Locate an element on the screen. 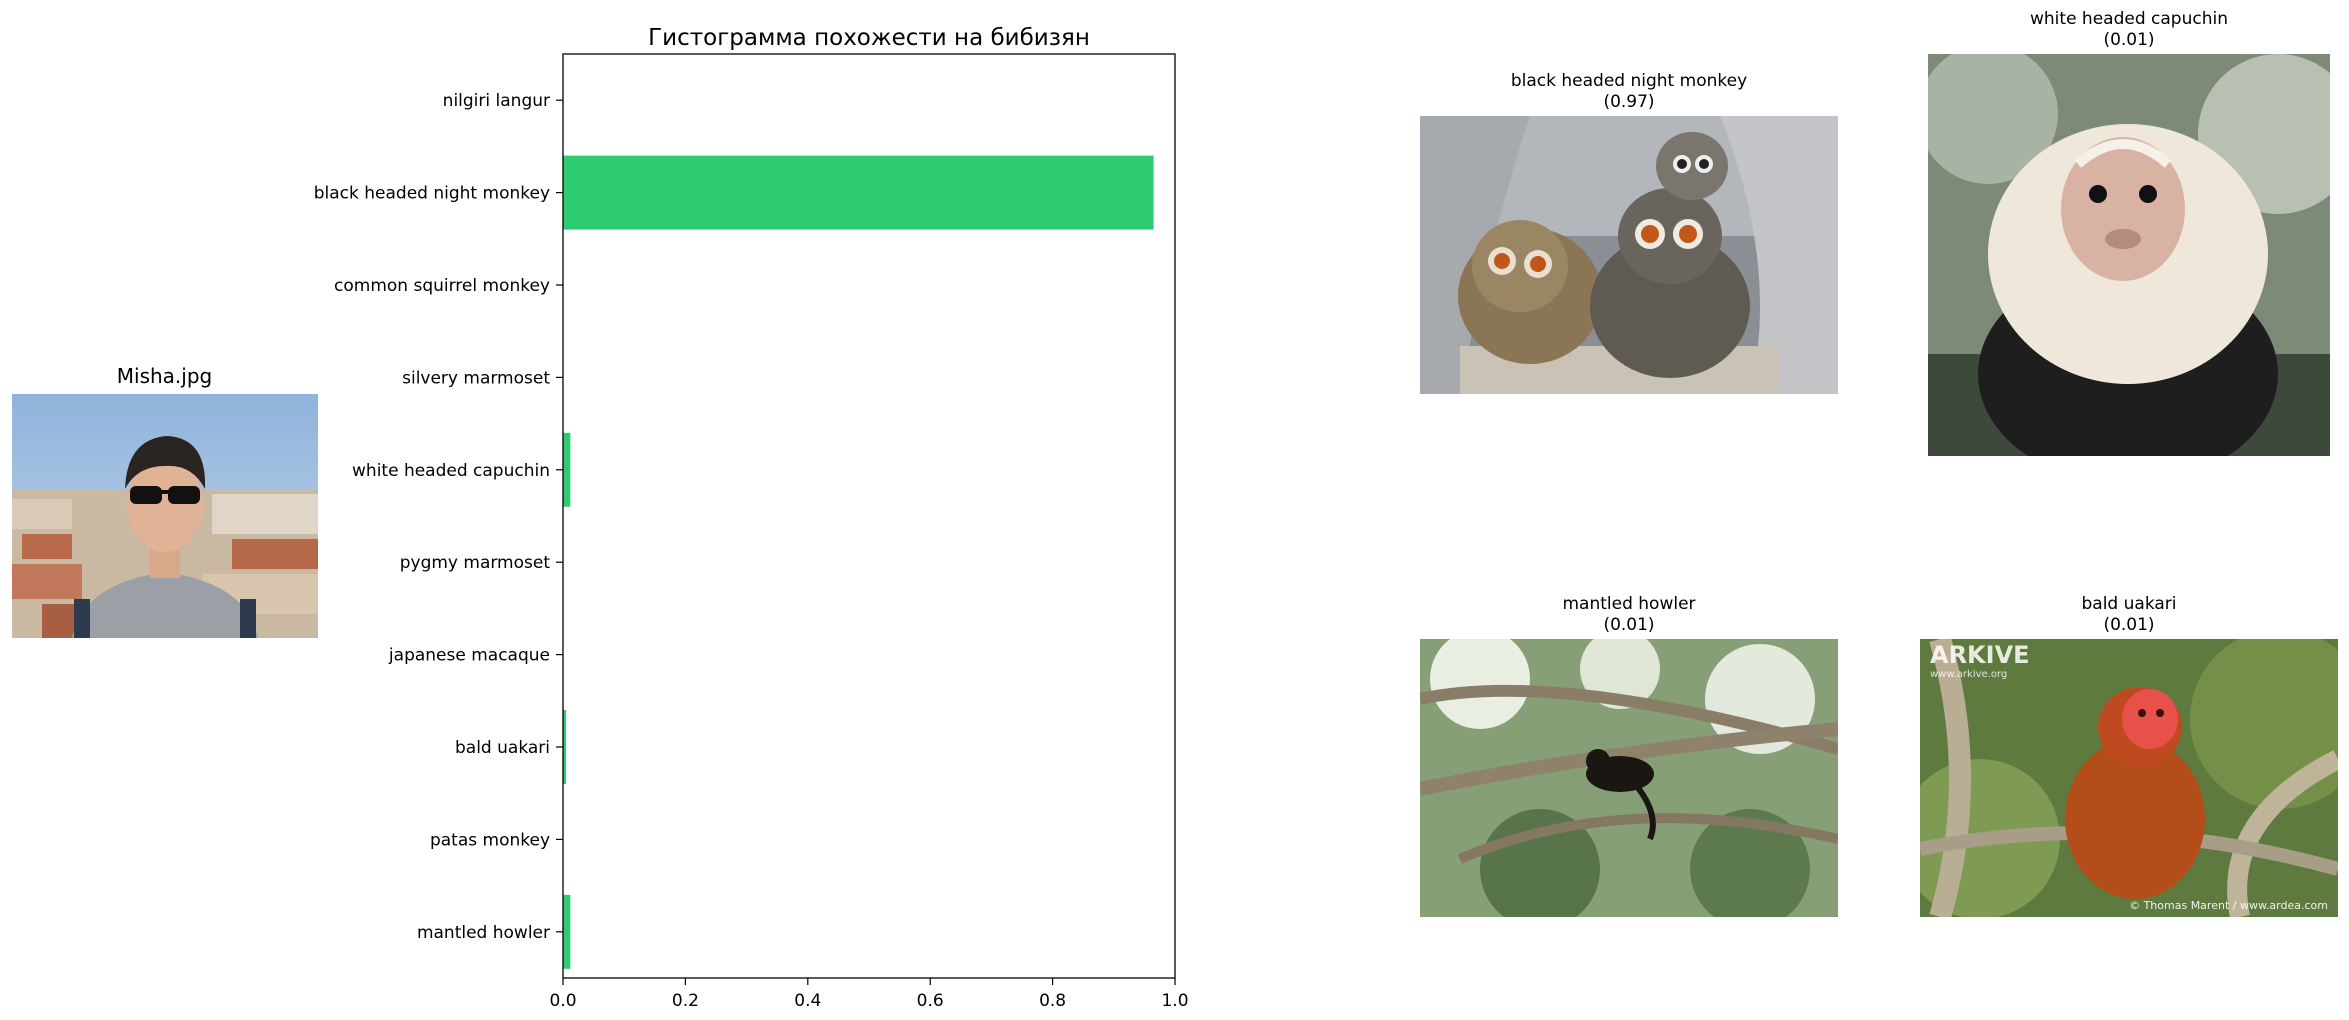 This screenshot has height=1020, width=2349. y-tick-label: pygmy marmoset is located at coordinates (475, 563).